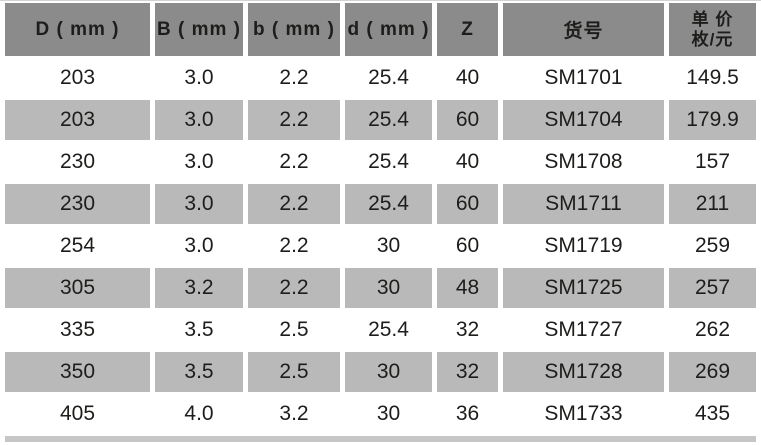 This screenshot has height=445, width=761. What do you see at coordinates (712, 414) in the screenshot?
I see `cell-unit-price: 435` at bounding box center [712, 414].